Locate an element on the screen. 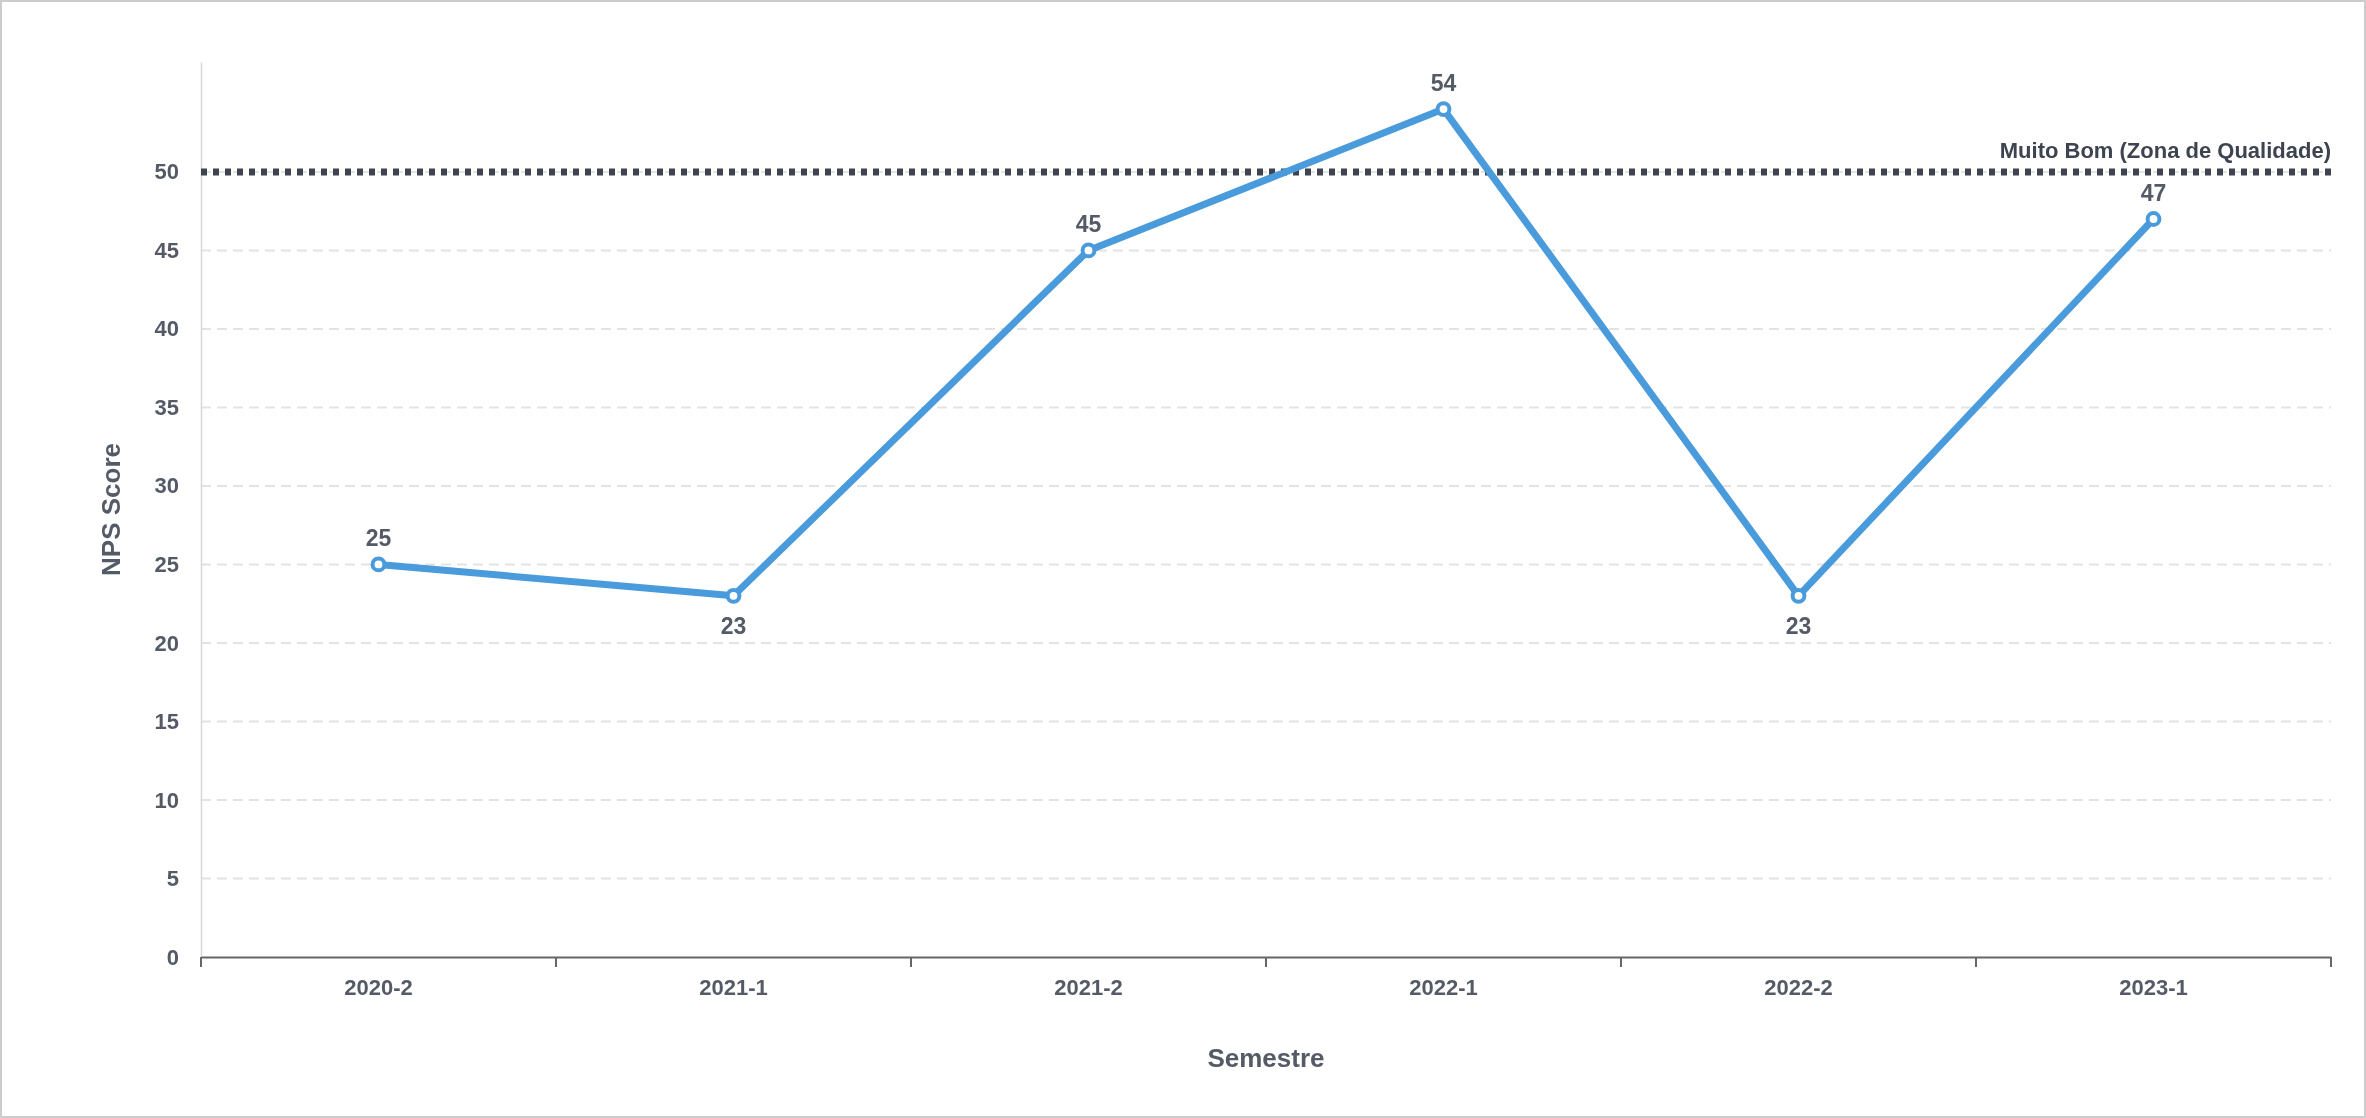 Image resolution: width=2366 pixels, height=1118 pixels. x-tick-label: 2021-1 is located at coordinates (733, 987).